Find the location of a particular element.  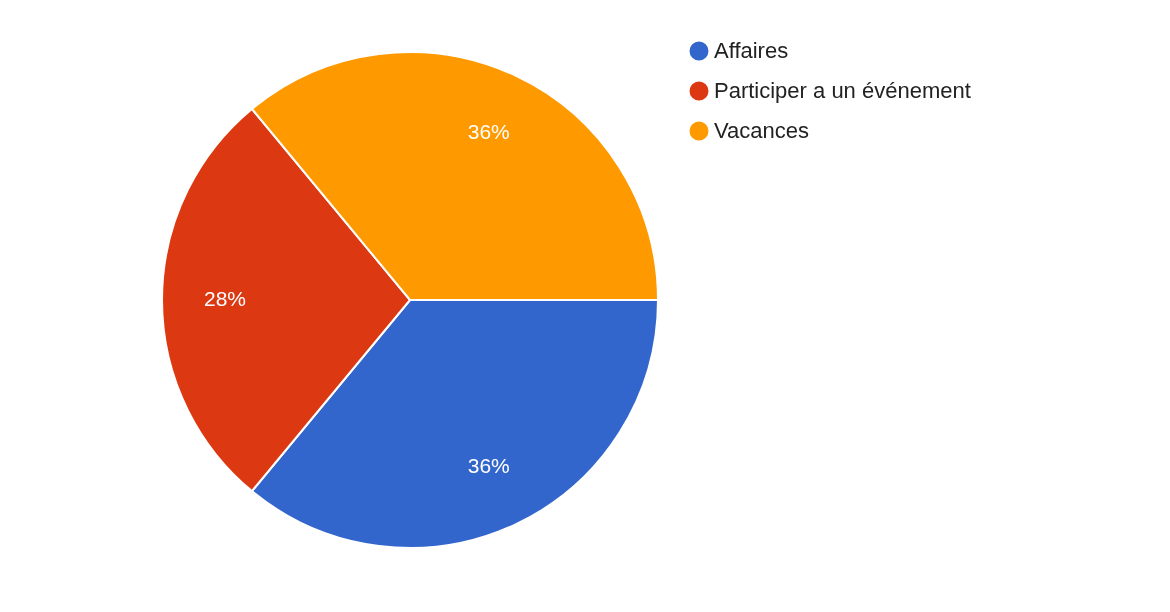

legend-label: Vacances is located at coordinates (761, 130).